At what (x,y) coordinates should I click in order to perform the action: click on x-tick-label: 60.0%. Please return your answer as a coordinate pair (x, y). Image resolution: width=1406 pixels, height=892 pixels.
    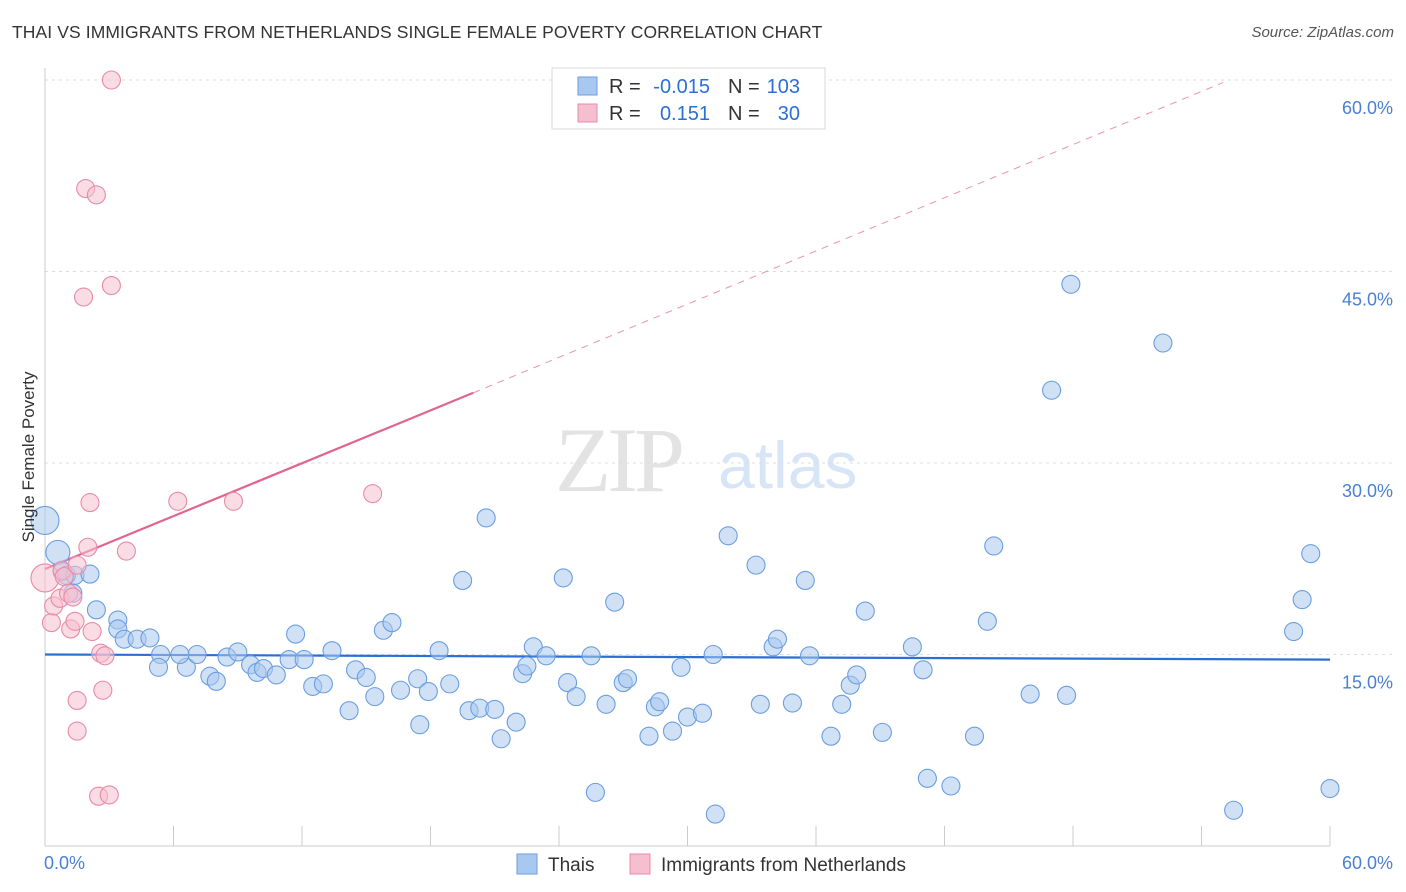
    Looking at the image, I should click on (1367, 863).